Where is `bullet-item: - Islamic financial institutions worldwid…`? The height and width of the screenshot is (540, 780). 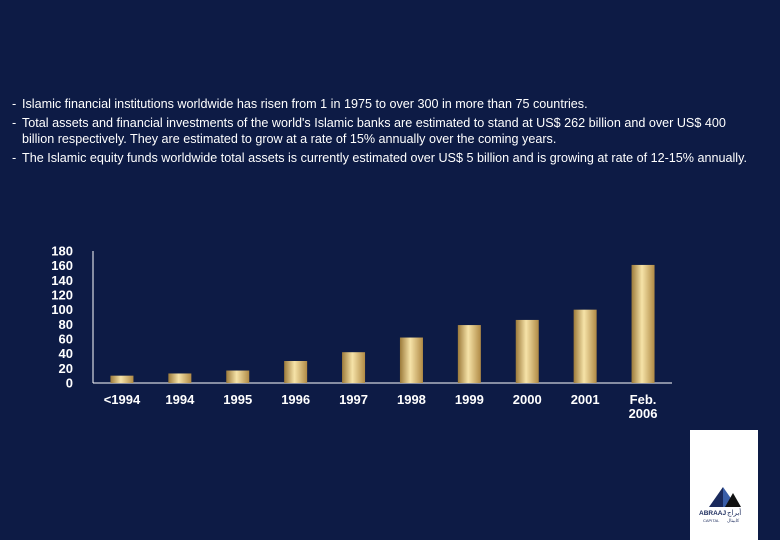 bullet-item: - Islamic financial institutions worldwid… is located at coordinates (379, 104).